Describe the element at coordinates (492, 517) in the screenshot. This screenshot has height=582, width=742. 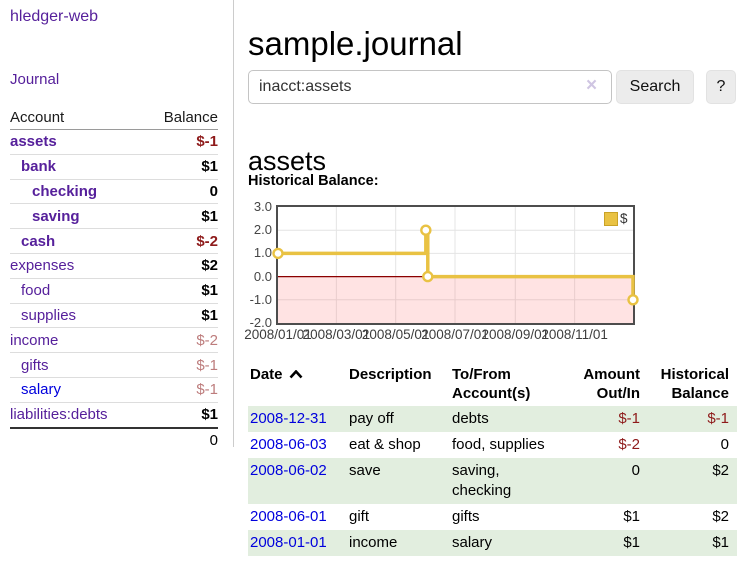
I see `register-row: 2008-06-01 gift gifts $1 $2` at that location.